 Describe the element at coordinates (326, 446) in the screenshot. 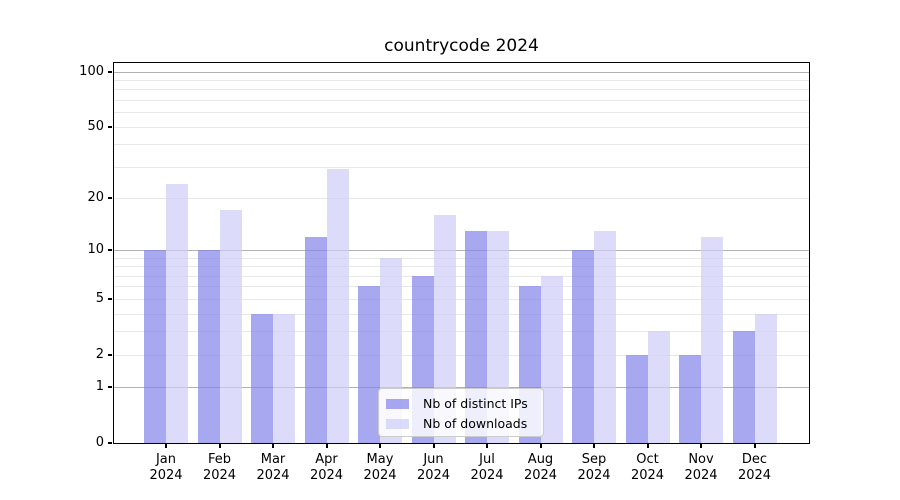

I see `x-tick-mark-apr` at that location.